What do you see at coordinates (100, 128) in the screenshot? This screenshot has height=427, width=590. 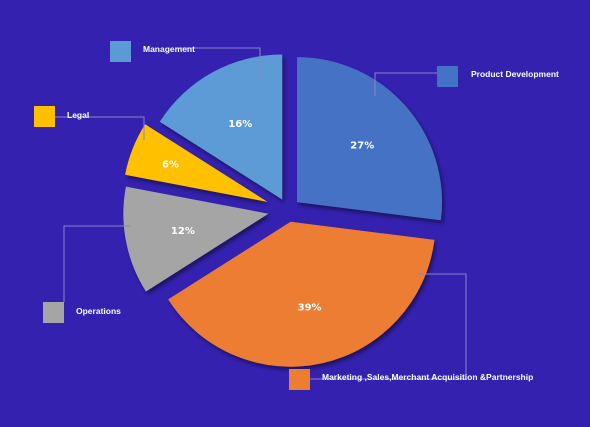 I see `leader-line-legal` at bounding box center [100, 128].